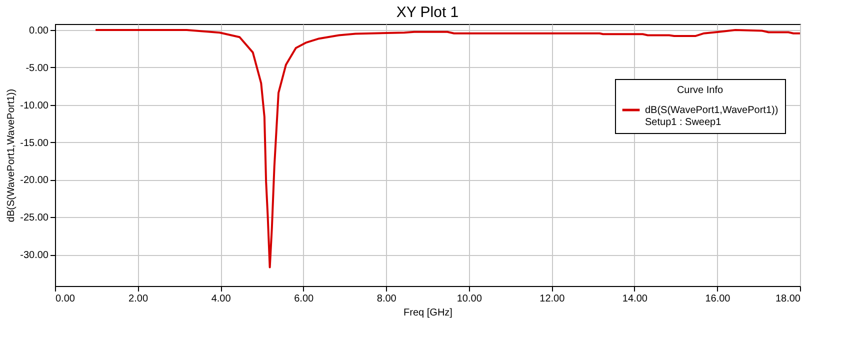 The image size is (845, 342). What do you see at coordinates (34, 143) in the screenshot?
I see `y-tick-label: -15.00` at bounding box center [34, 143].